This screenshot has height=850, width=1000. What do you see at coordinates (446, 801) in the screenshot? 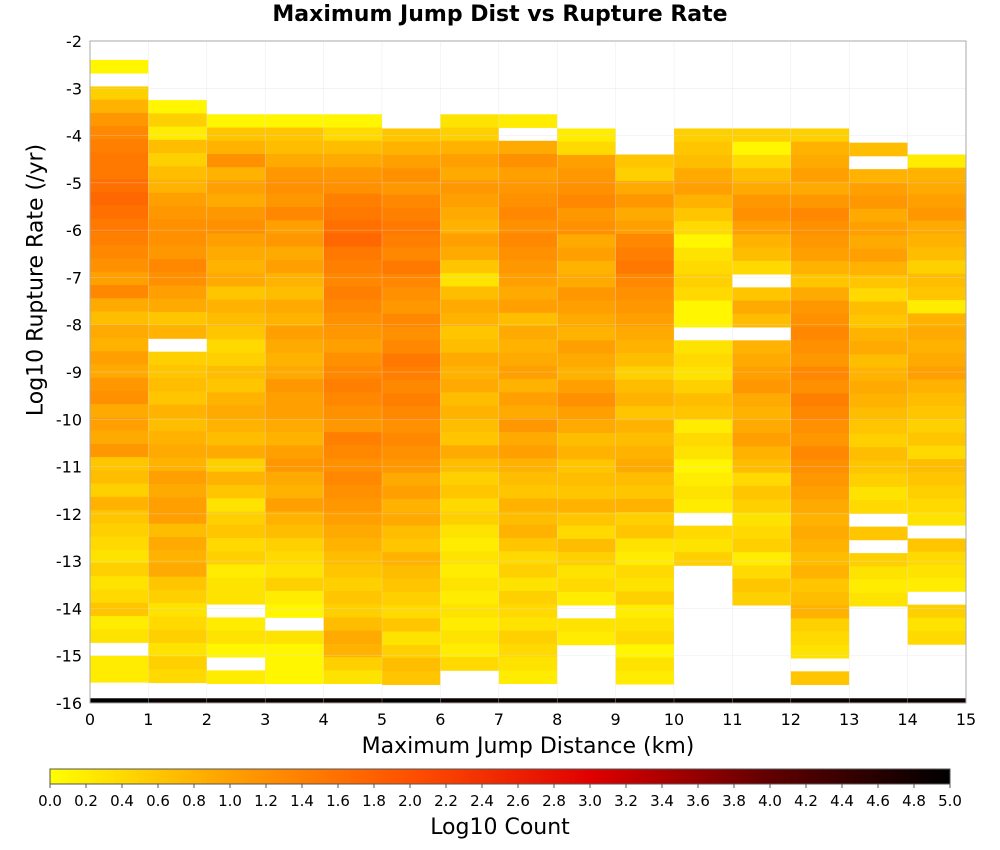
I see `colorbar-tick-label: 2.2` at bounding box center [446, 801].